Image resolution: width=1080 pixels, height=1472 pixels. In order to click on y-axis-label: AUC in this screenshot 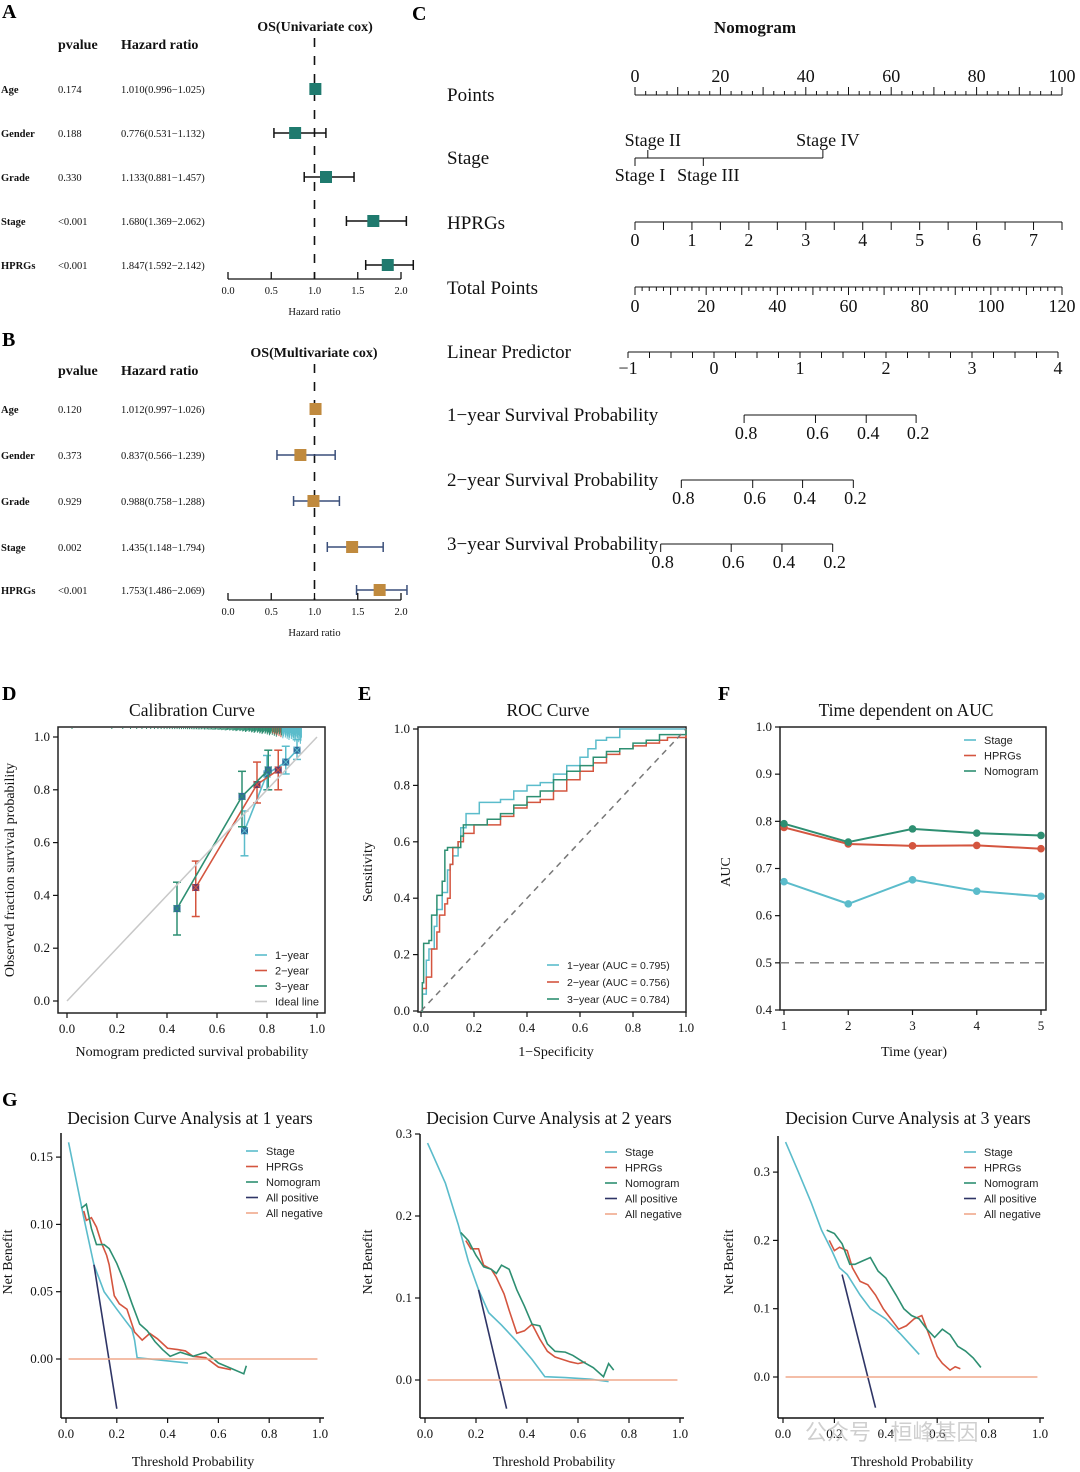, I will do `click(726, 872)`.